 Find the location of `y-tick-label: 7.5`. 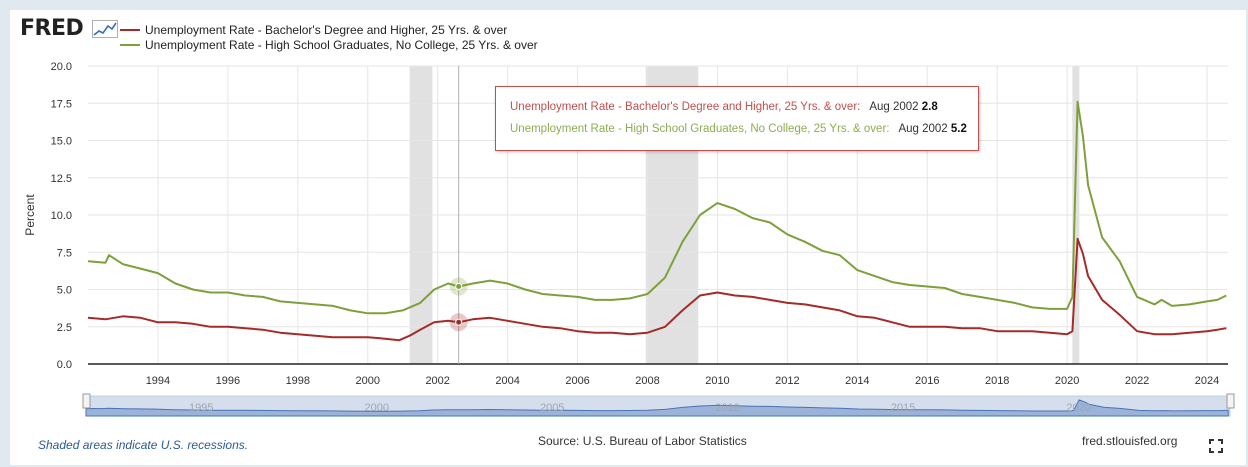

y-tick-label: 7.5 is located at coordinates (64, 253).